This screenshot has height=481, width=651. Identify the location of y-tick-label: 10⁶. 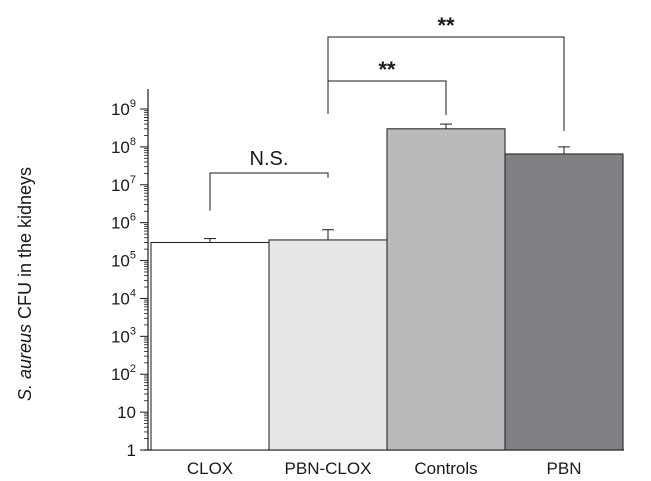
(123, 222).